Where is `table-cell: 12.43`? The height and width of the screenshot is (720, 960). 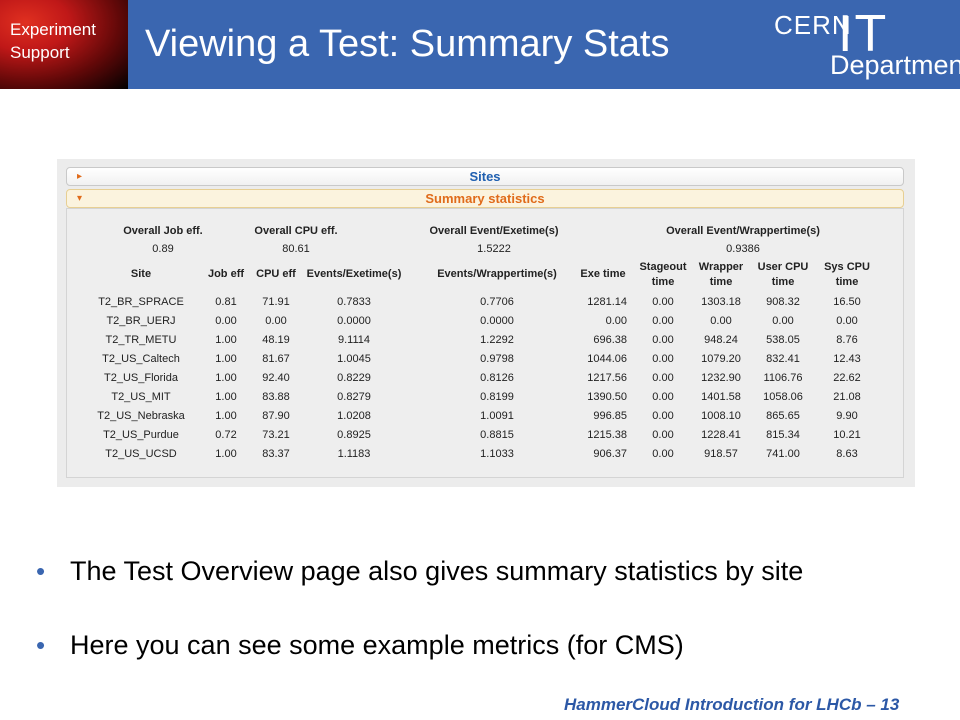
table-cell: 12.43 is located at coordinates (847, 359).